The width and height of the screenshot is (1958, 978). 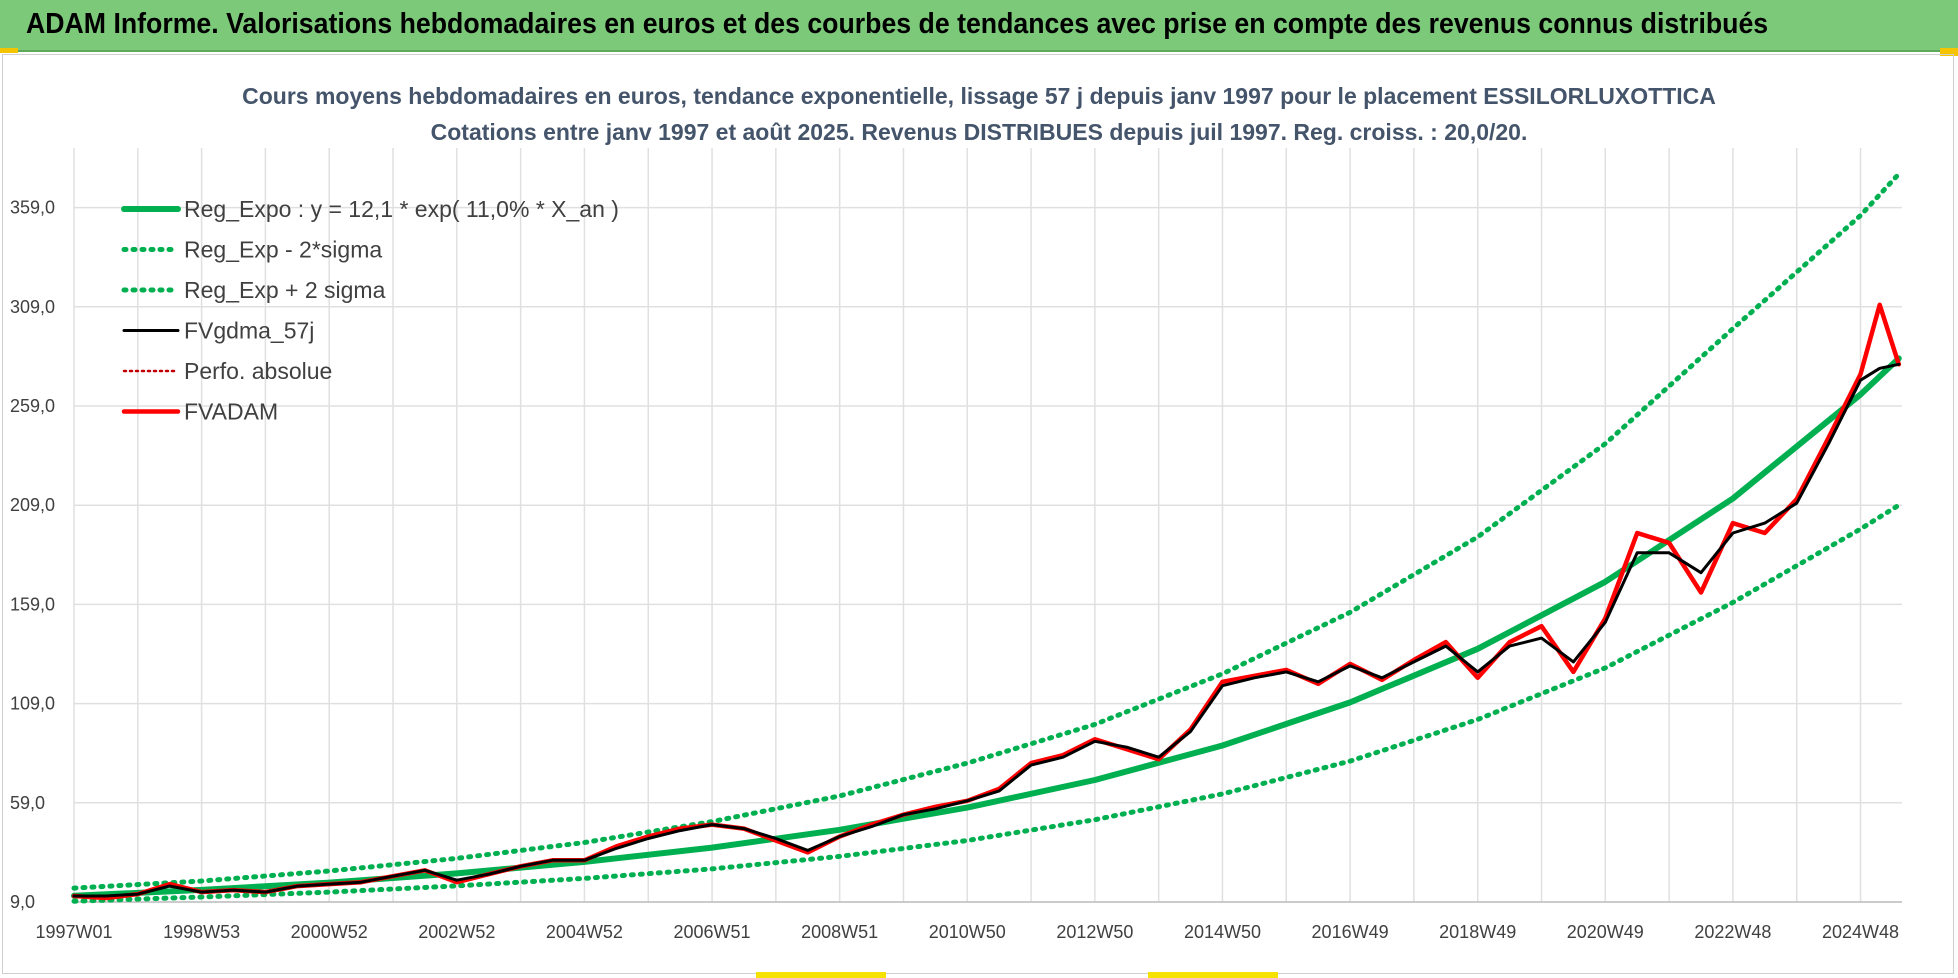 I want to click on legend-label: Reg_Exp - 2*sigma, so click(x=283, y=250).